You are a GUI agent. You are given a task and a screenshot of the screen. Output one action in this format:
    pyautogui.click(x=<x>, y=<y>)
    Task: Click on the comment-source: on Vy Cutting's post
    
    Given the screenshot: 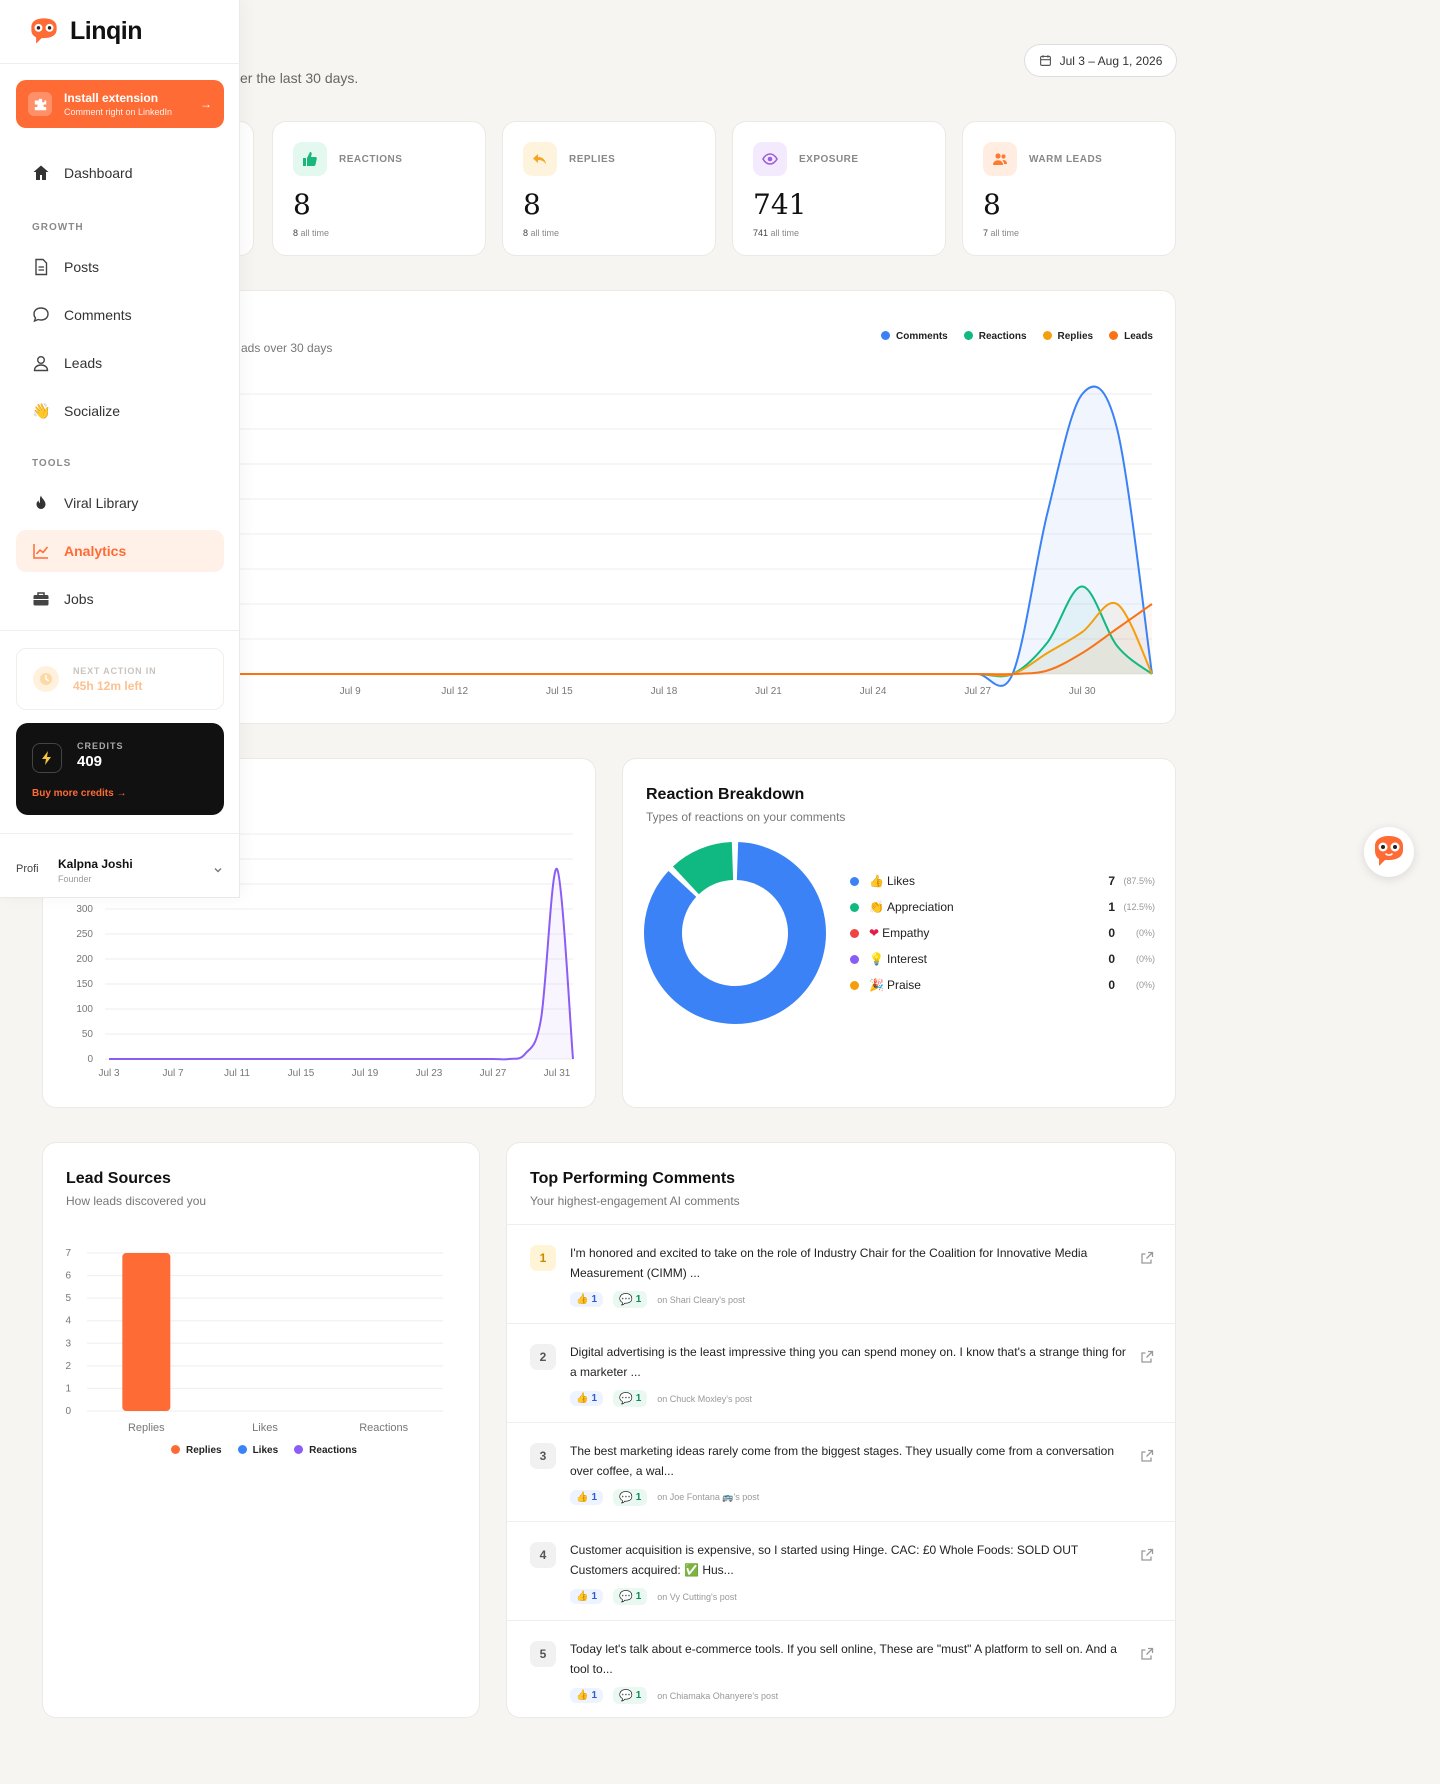 What is the action you would take?
    pyautogui.click(x=697, y=1596)
    